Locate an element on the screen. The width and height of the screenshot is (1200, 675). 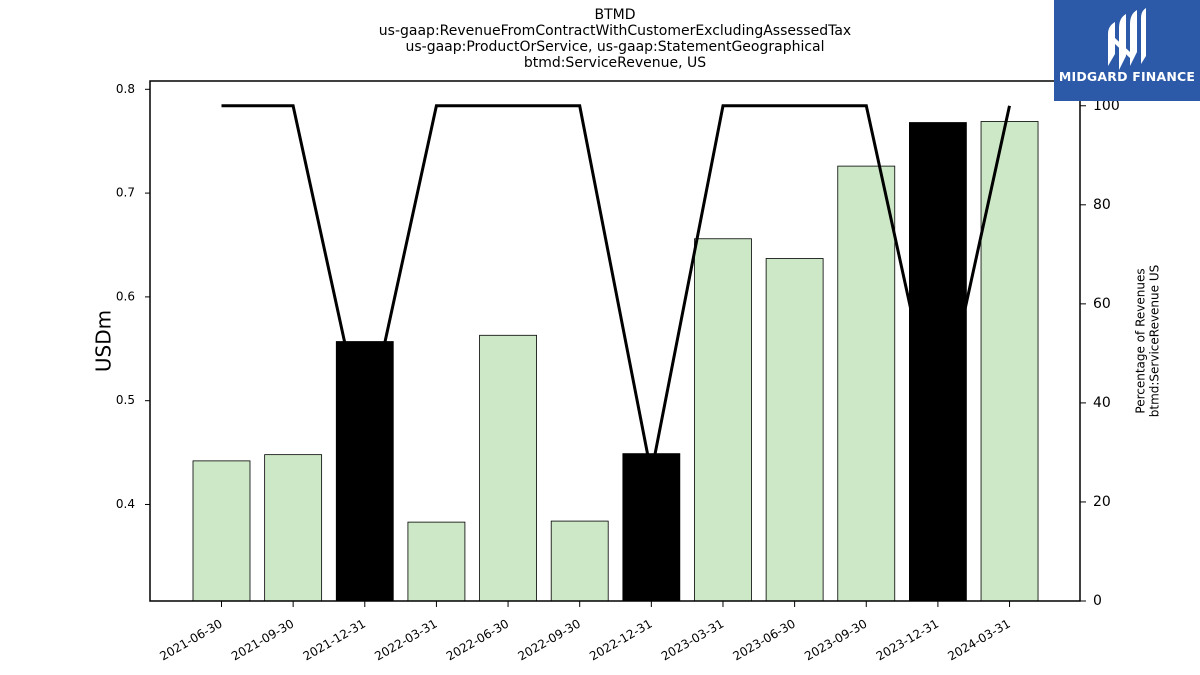
x-tick-label: 2024-03-31 is located at coordinates (978, 640).